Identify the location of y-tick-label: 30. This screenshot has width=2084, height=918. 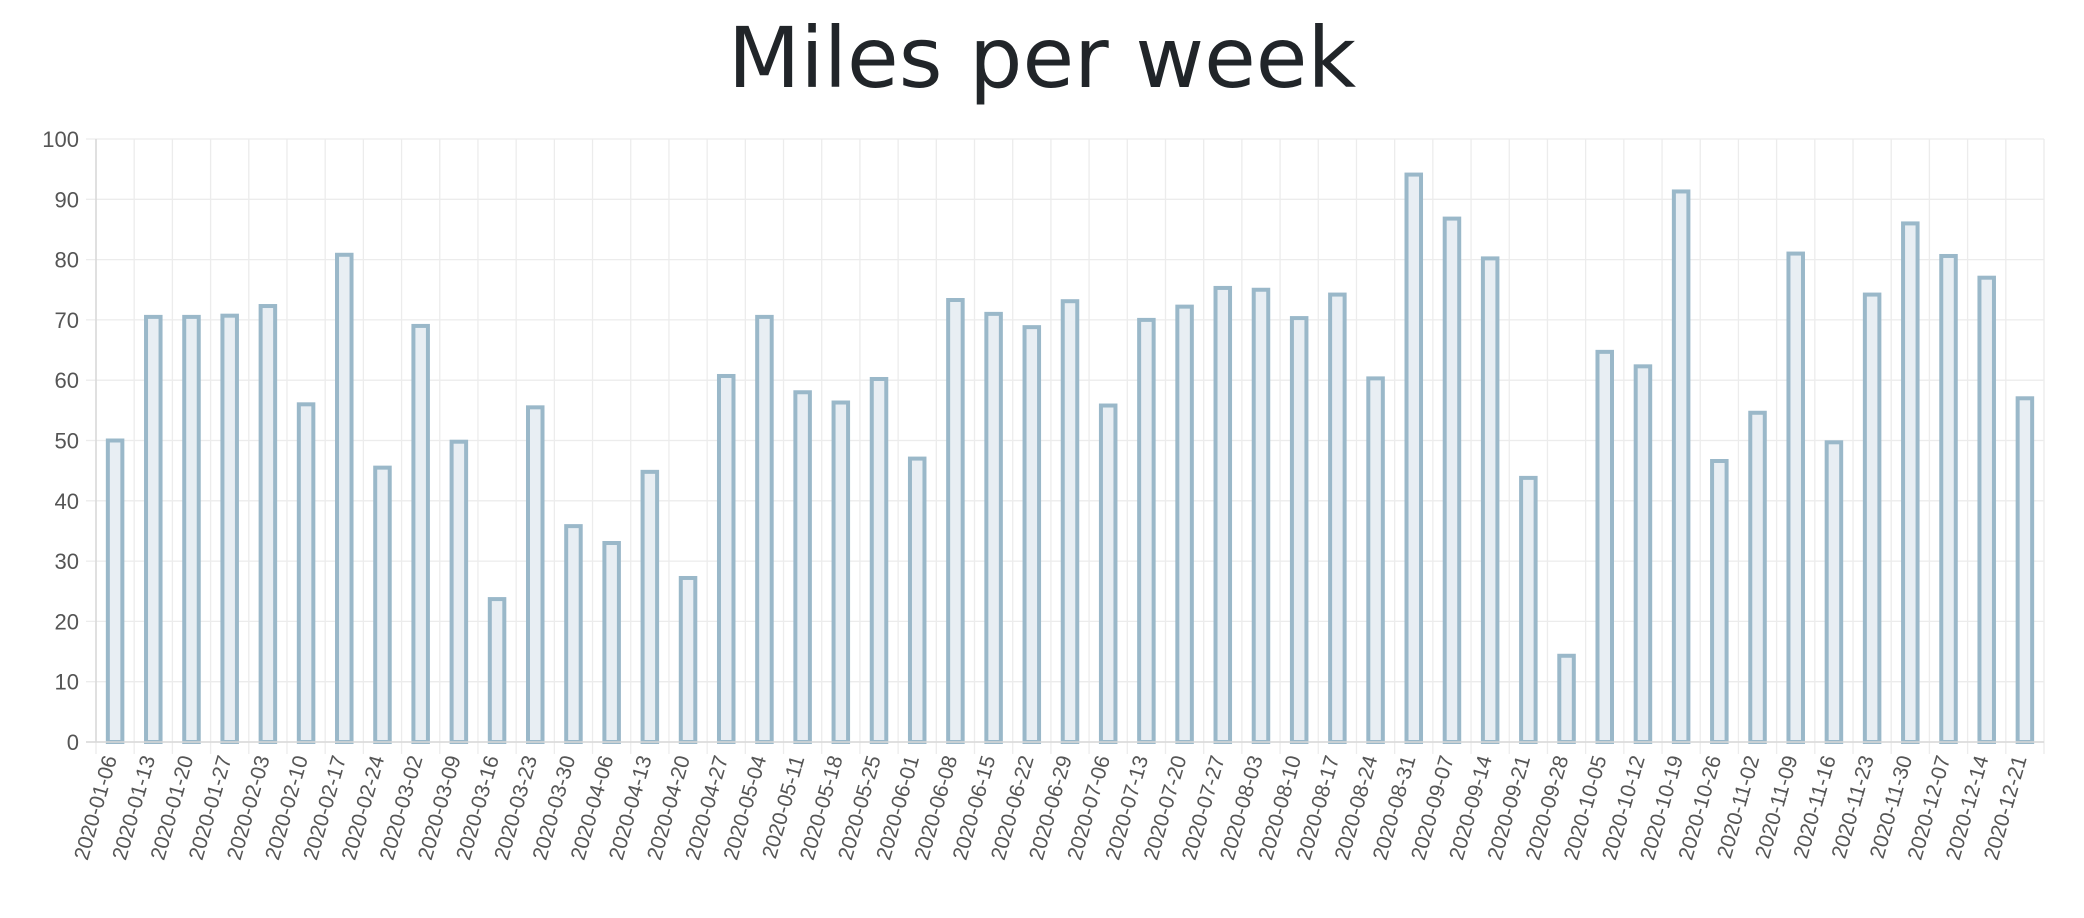
(67, 561).